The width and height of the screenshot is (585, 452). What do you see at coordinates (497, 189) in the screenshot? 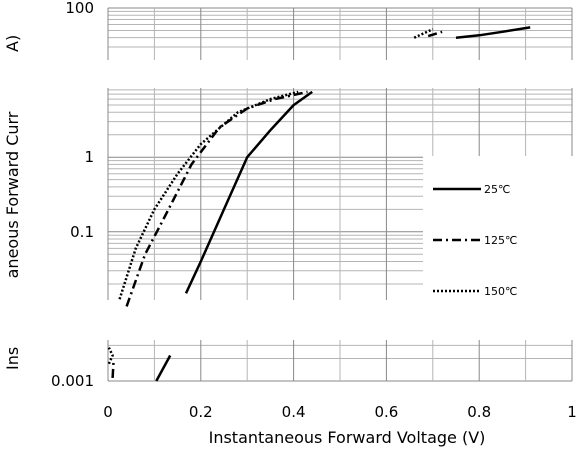
I see `legend-label: 25℃` at bounding box center [497, 189].